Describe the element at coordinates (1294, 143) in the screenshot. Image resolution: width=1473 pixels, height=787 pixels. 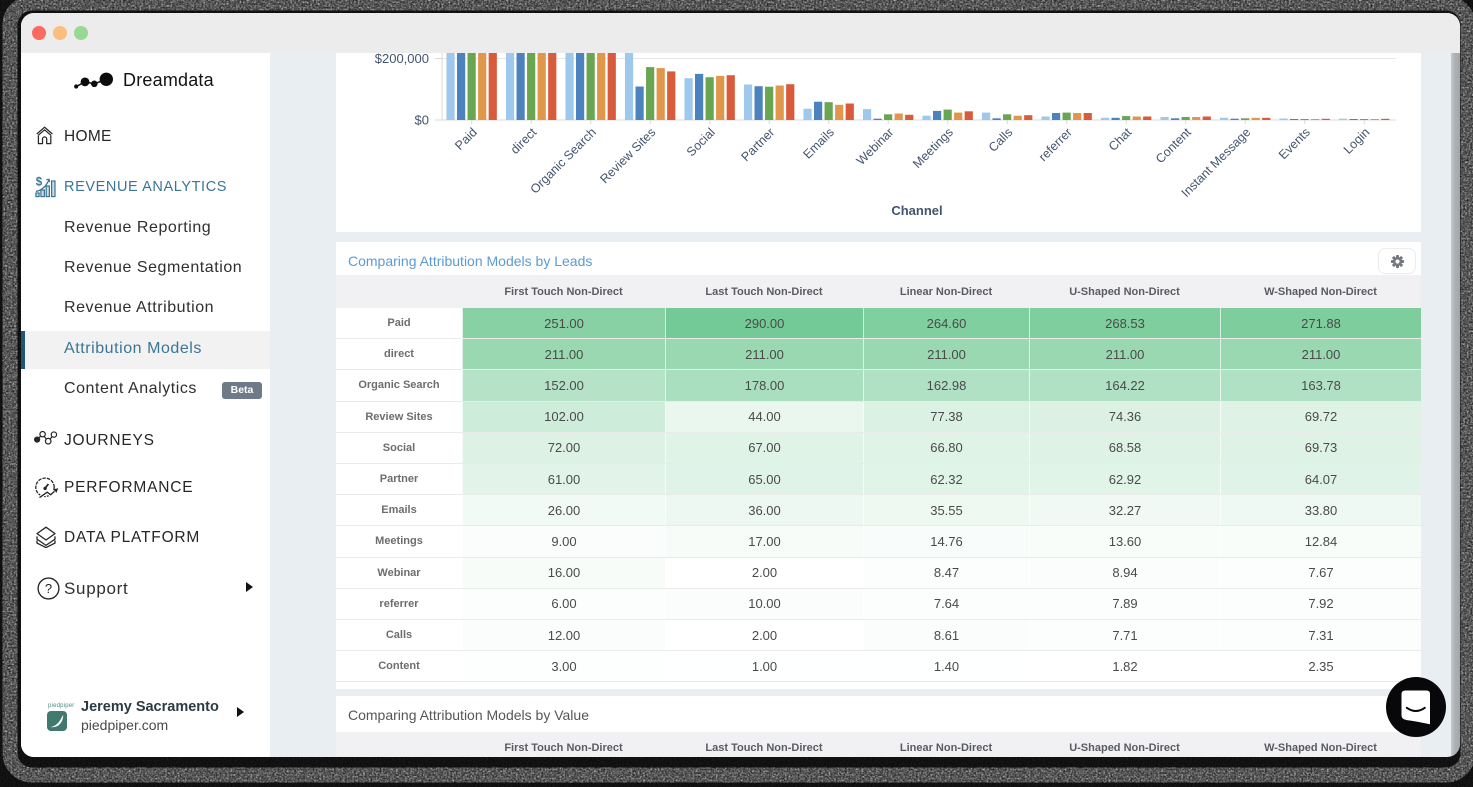
I see `svg-text: Events` at that location.